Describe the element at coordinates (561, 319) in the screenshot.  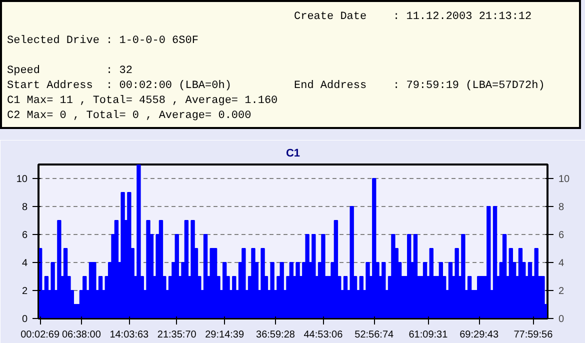
I see `y2-tick-label: 0` at that location.